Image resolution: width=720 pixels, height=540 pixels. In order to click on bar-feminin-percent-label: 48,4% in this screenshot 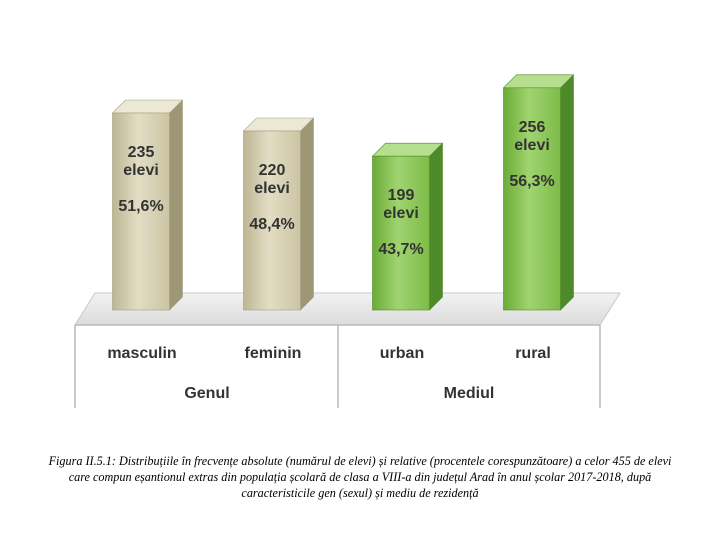, I will do `click(271, 224)`.